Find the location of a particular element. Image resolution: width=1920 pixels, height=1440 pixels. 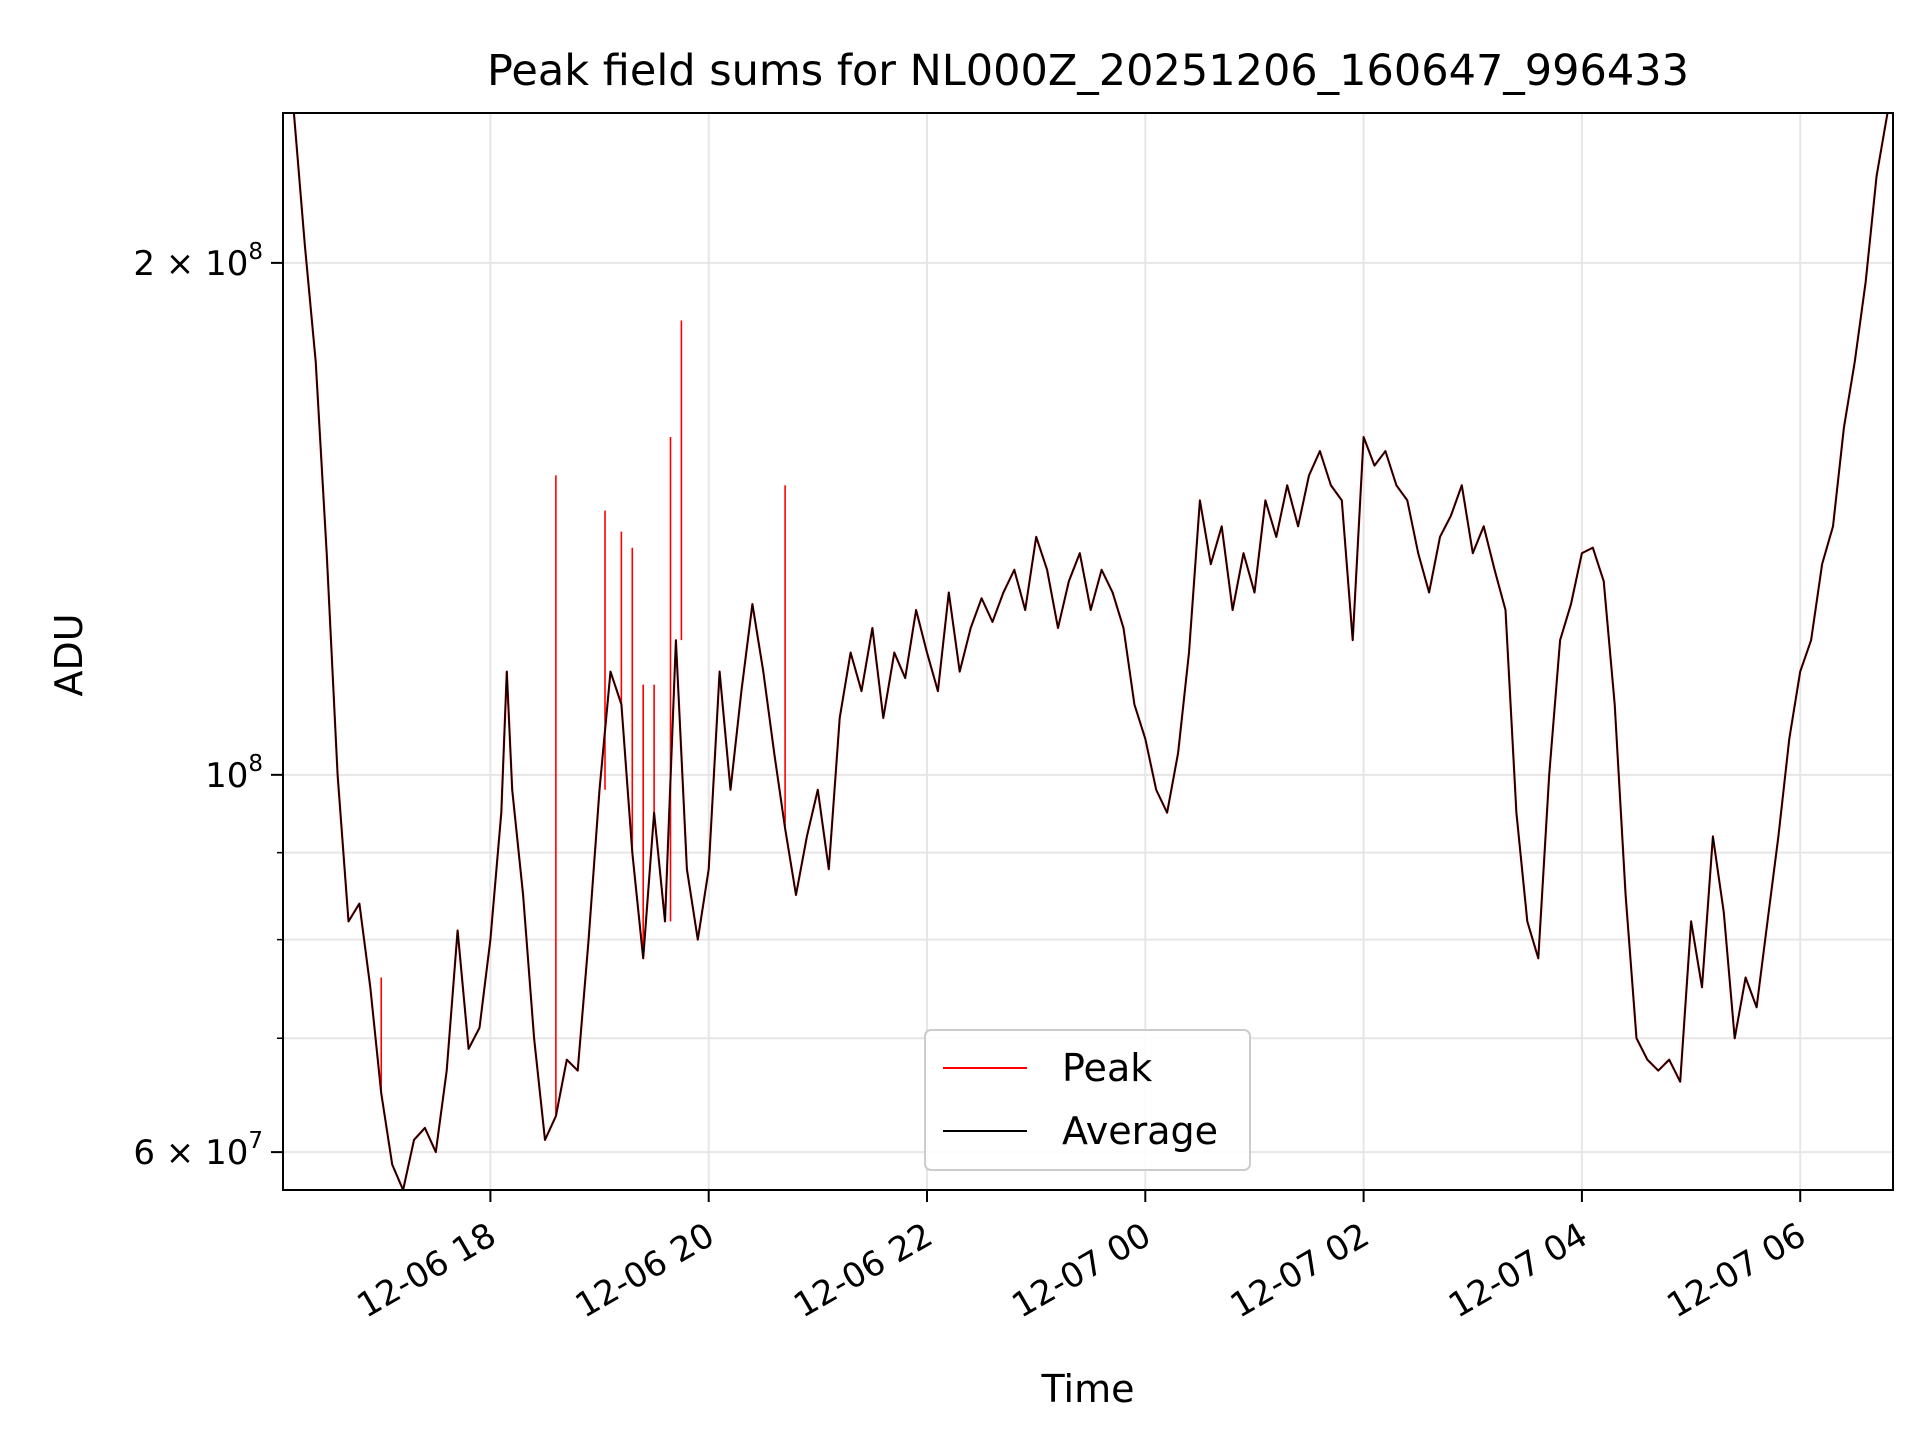

y-axis-label: ADU is located at coordinates (69, 654).